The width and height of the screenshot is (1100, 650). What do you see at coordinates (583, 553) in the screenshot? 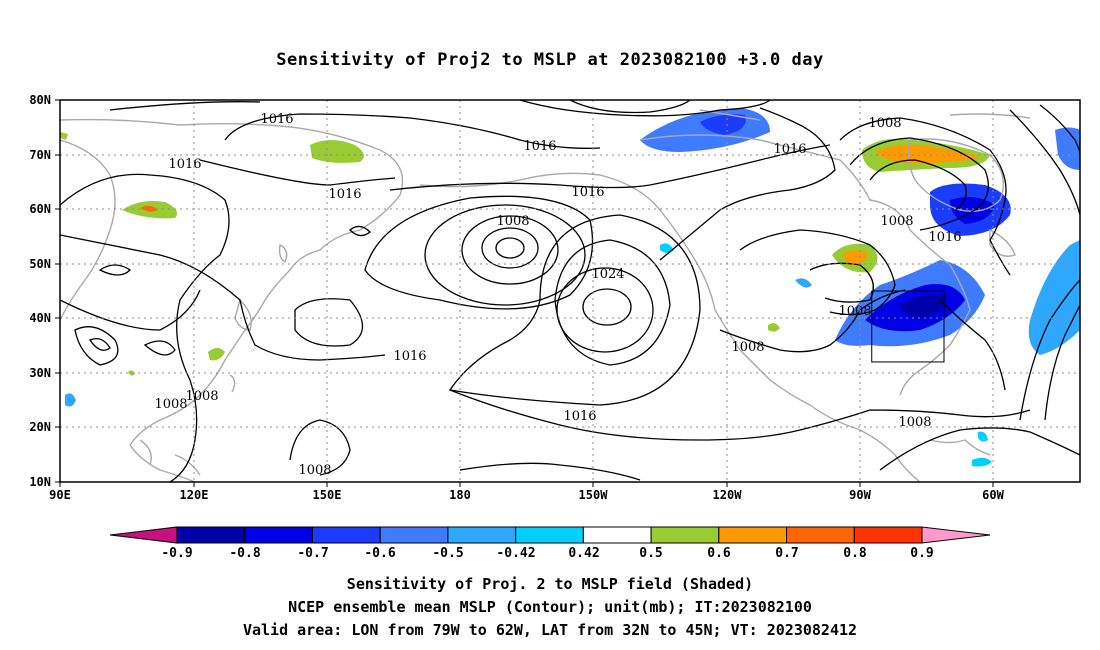
I see `colorbar-label: 0.42` at bounding box center [583, 553].